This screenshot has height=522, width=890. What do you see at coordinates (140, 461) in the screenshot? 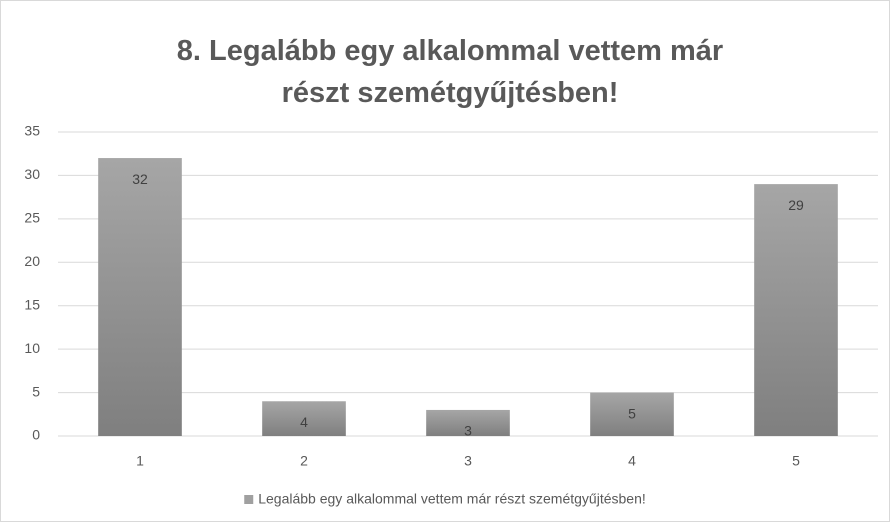
I see `x-tick-label: 1` at bounding box center [140, 461].